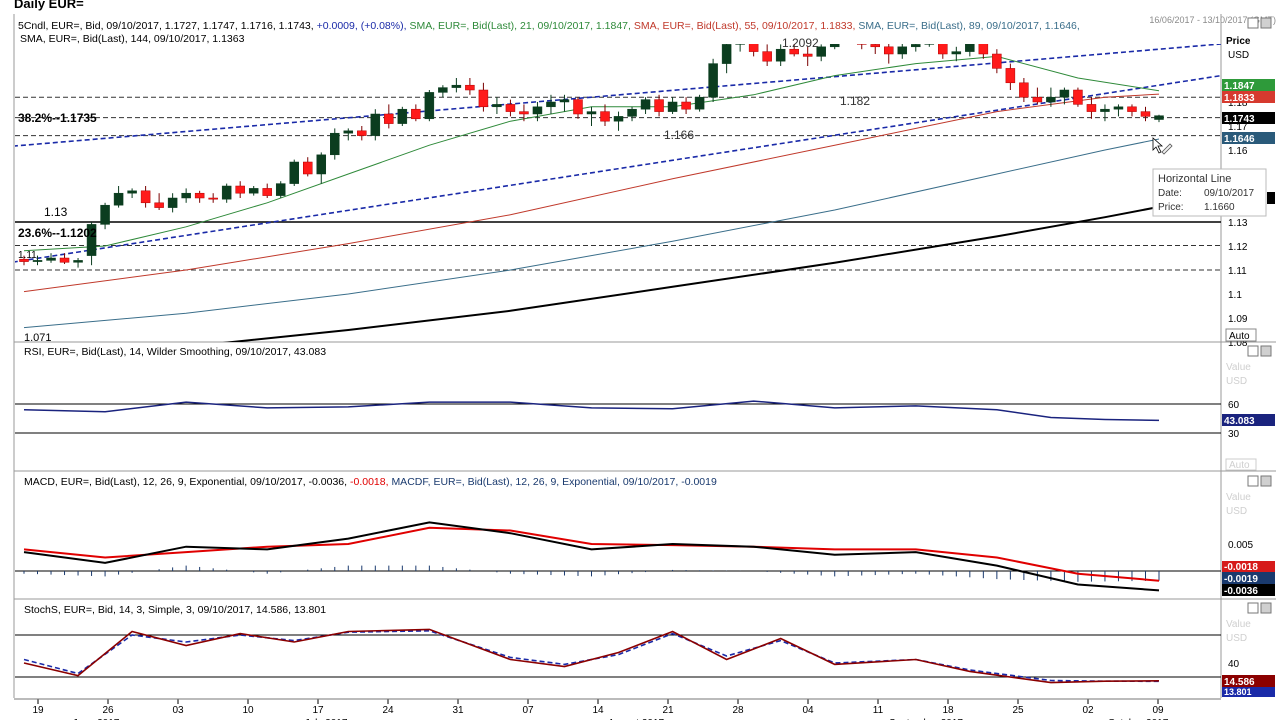  I want to click on close-price-tag-label: 1.1743, so click(1239, 119).